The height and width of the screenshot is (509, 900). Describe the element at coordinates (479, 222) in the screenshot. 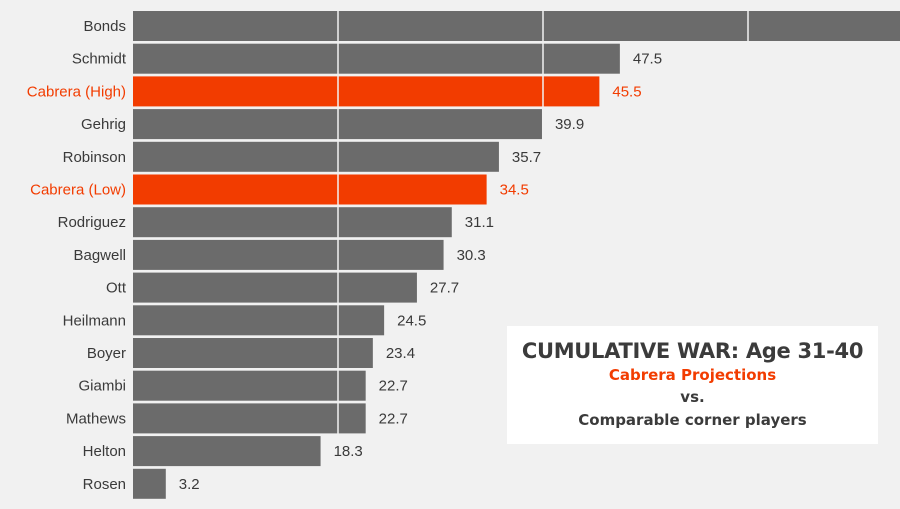

I see `value-label-rodriguez: 31.1` at that location.